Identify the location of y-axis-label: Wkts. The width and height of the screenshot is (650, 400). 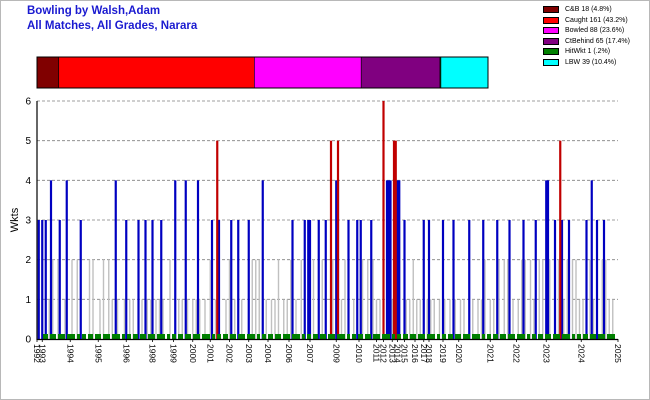
(15, 219).